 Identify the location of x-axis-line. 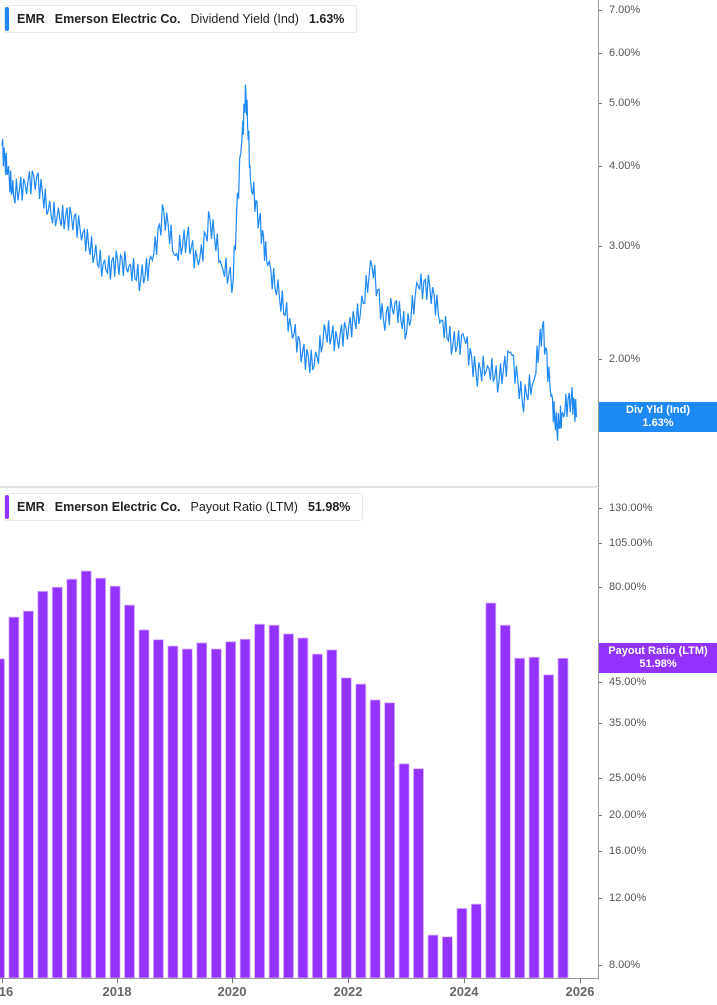
(299, 978).